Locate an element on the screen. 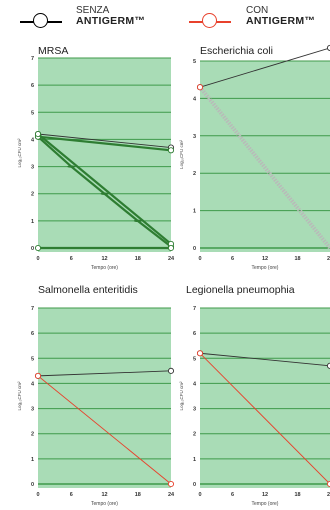 This screenshot has height=510, width=330. chart-title: Legionella pneumophia is located at coordinates (240, 290).